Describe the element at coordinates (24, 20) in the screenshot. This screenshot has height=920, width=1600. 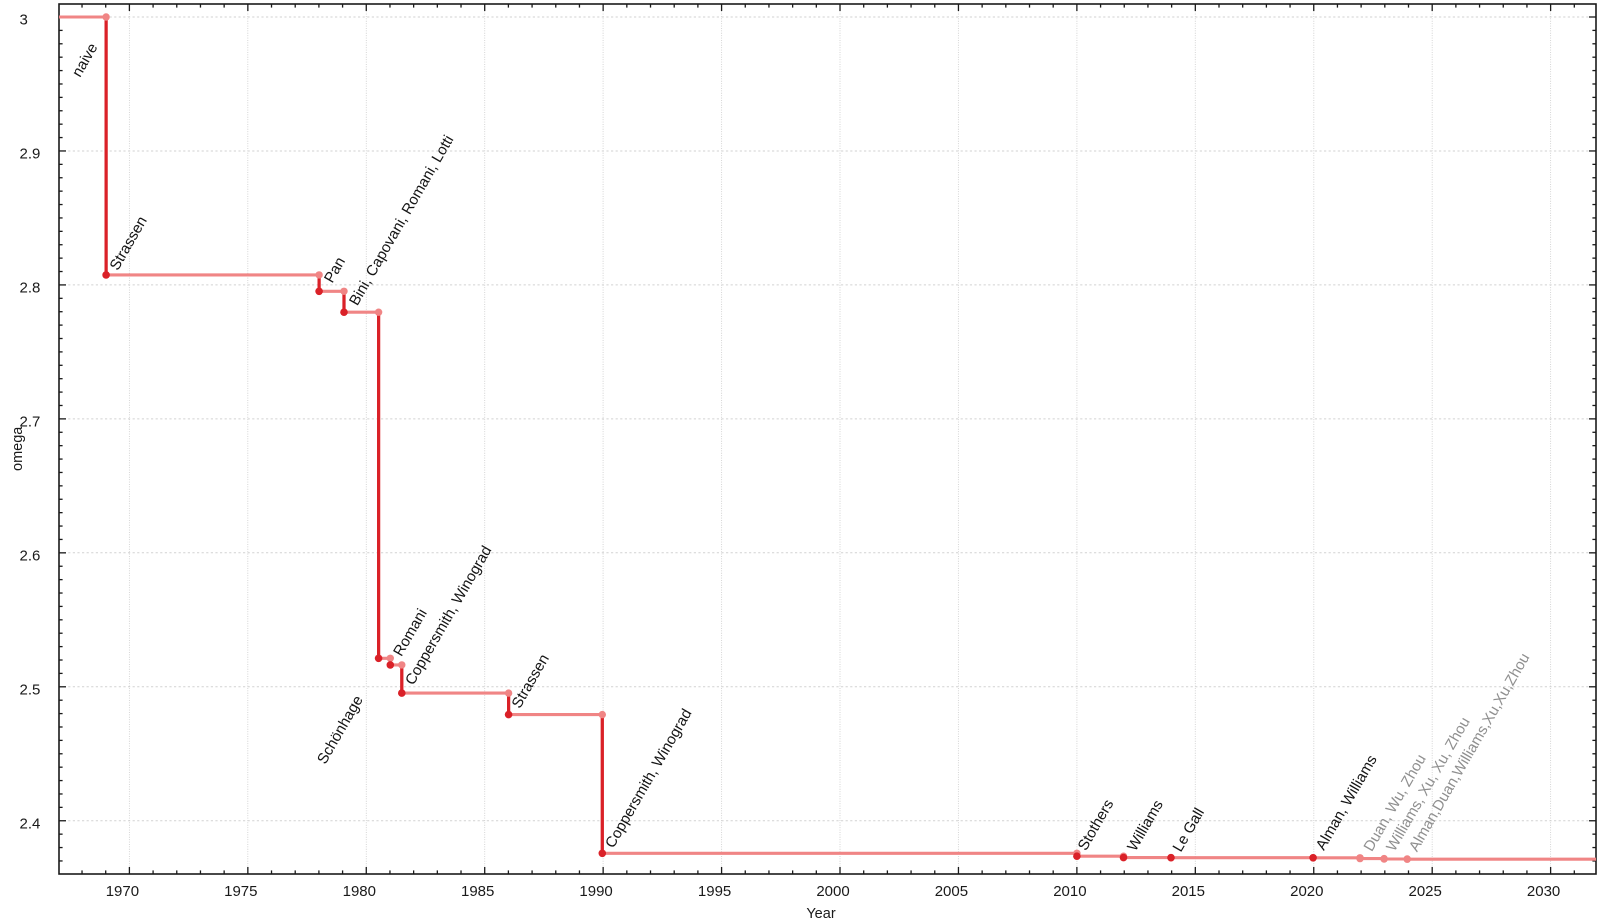
I see `svg-text: 3` at that location.